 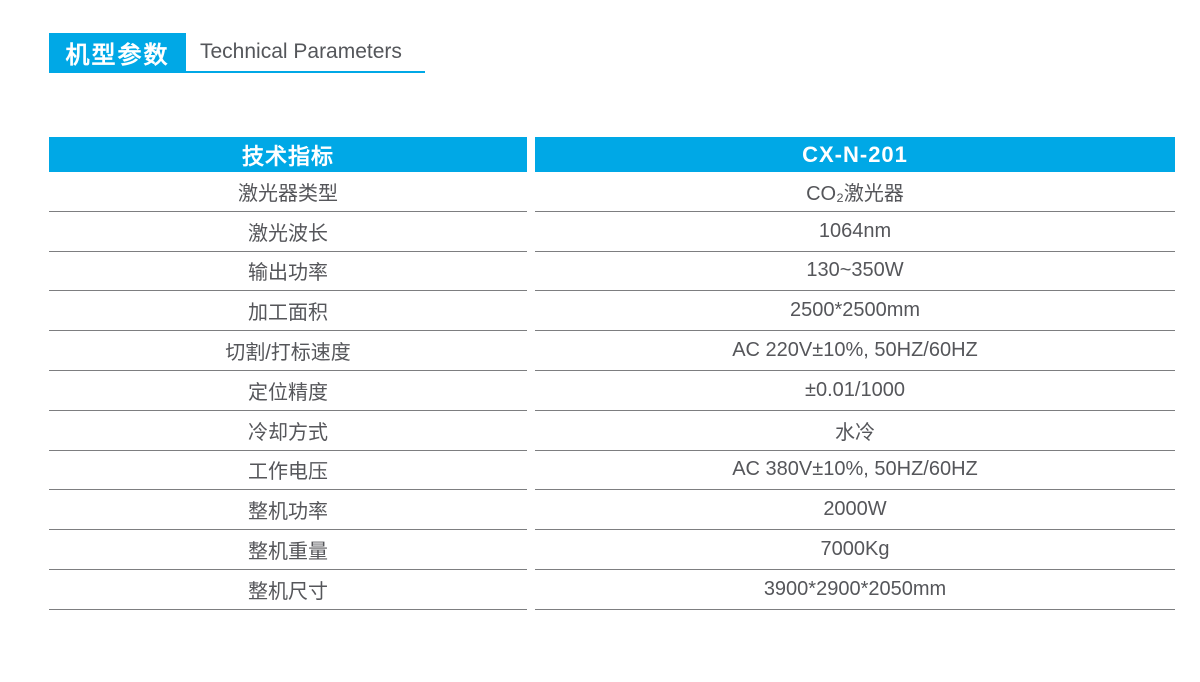 I want to click on table-row: 整机尺寸 3900*2900*2050mm, so click(x=612, y=590).